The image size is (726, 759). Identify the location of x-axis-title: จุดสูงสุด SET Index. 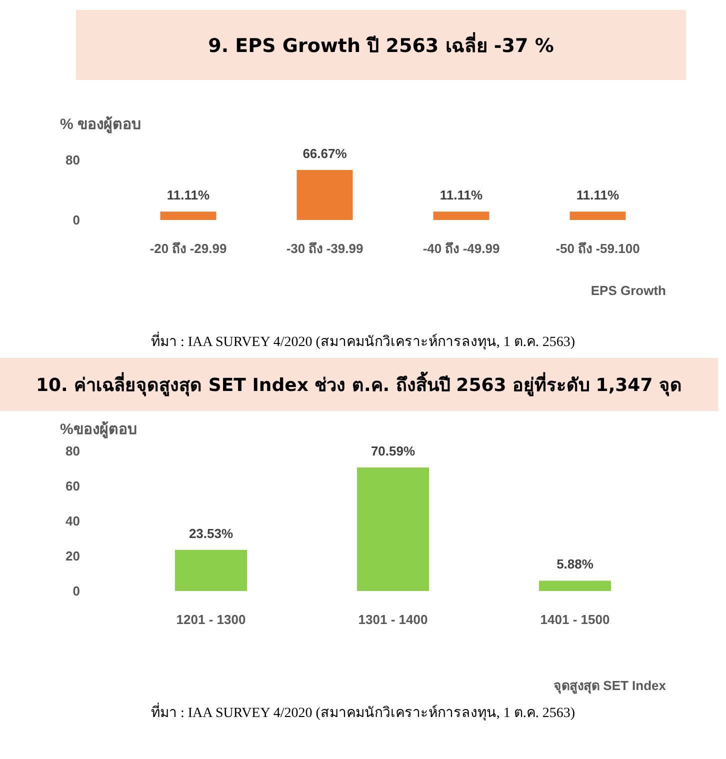
(610, 686).